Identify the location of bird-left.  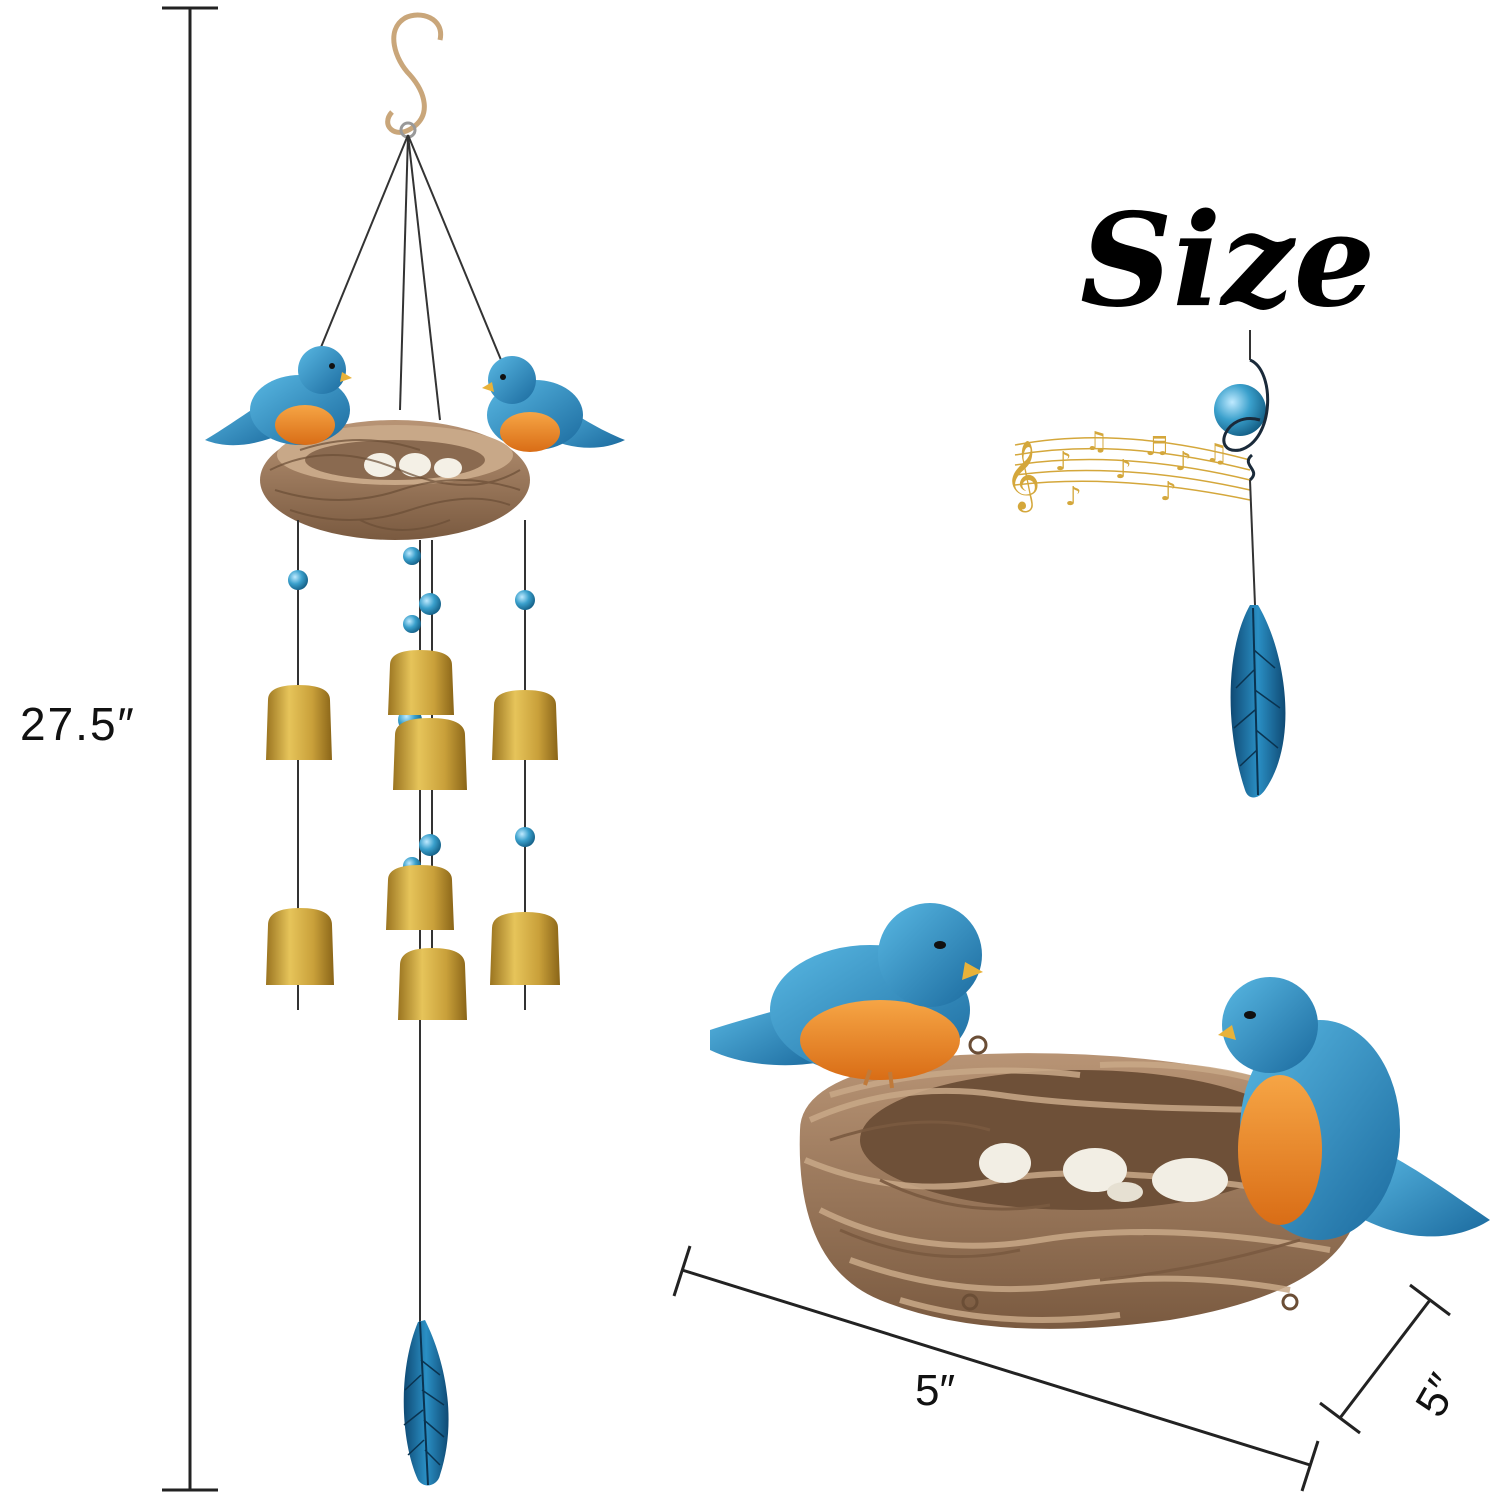
(278, 396).